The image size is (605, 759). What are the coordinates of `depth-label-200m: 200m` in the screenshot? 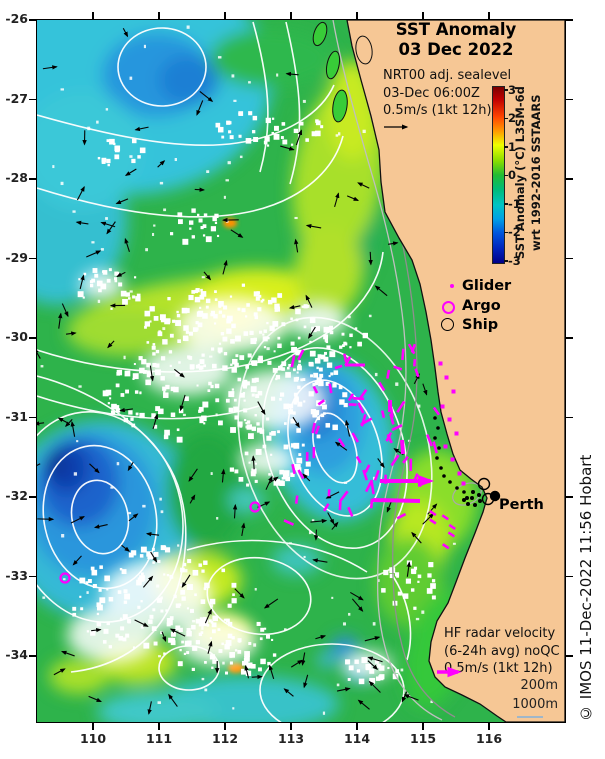 It's located at (539, 685).